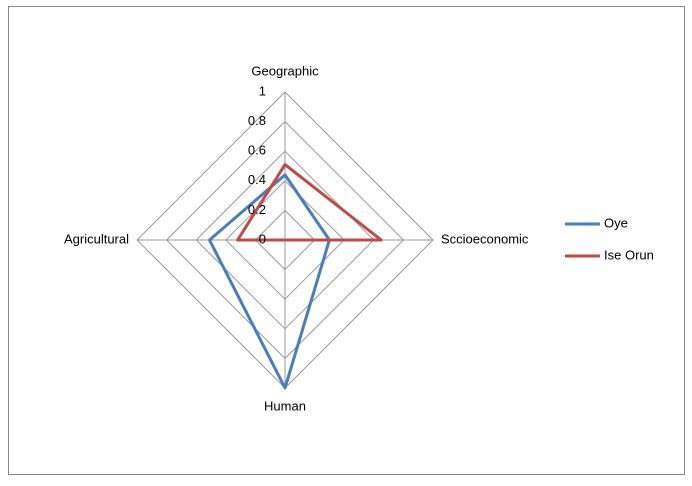  What do you see at coordinates (262, 238) in the screenshot?
I see `axis-tick-label: 0` at bounding box center [262, 238].